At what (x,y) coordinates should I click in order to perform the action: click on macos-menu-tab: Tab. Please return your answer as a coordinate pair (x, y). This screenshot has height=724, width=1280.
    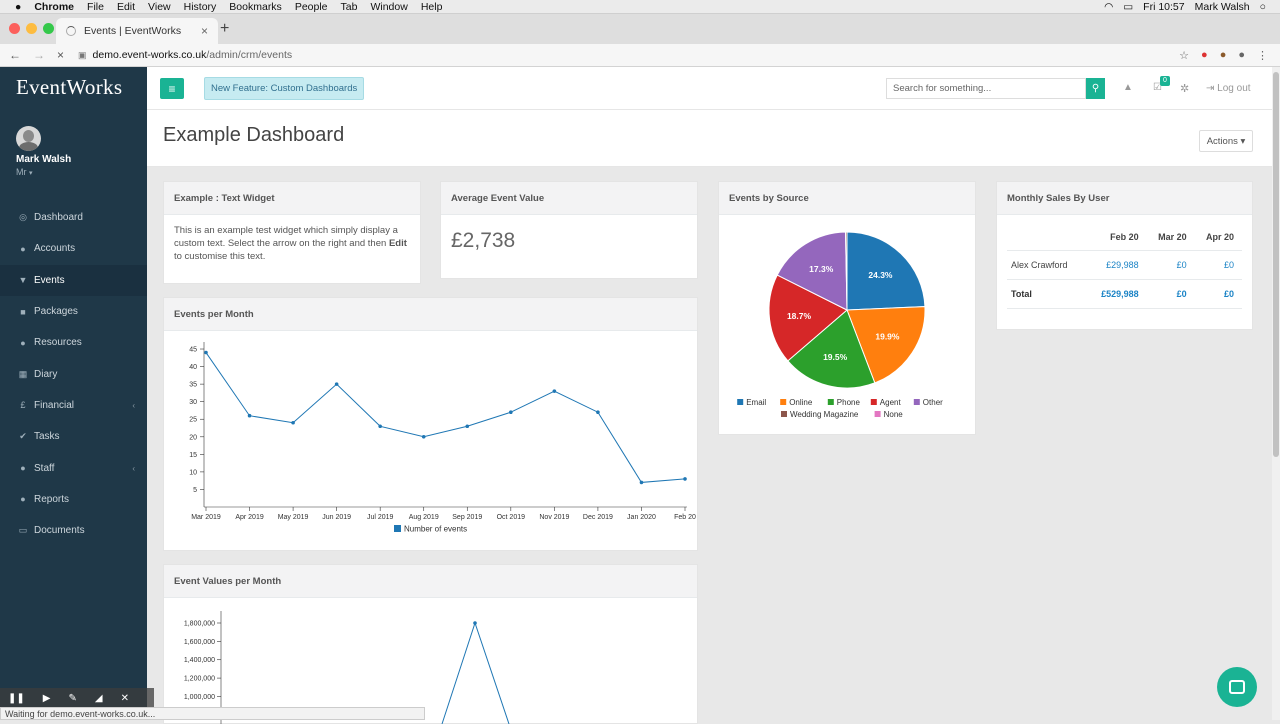
    Looking at the image, I should click on (349, 6).